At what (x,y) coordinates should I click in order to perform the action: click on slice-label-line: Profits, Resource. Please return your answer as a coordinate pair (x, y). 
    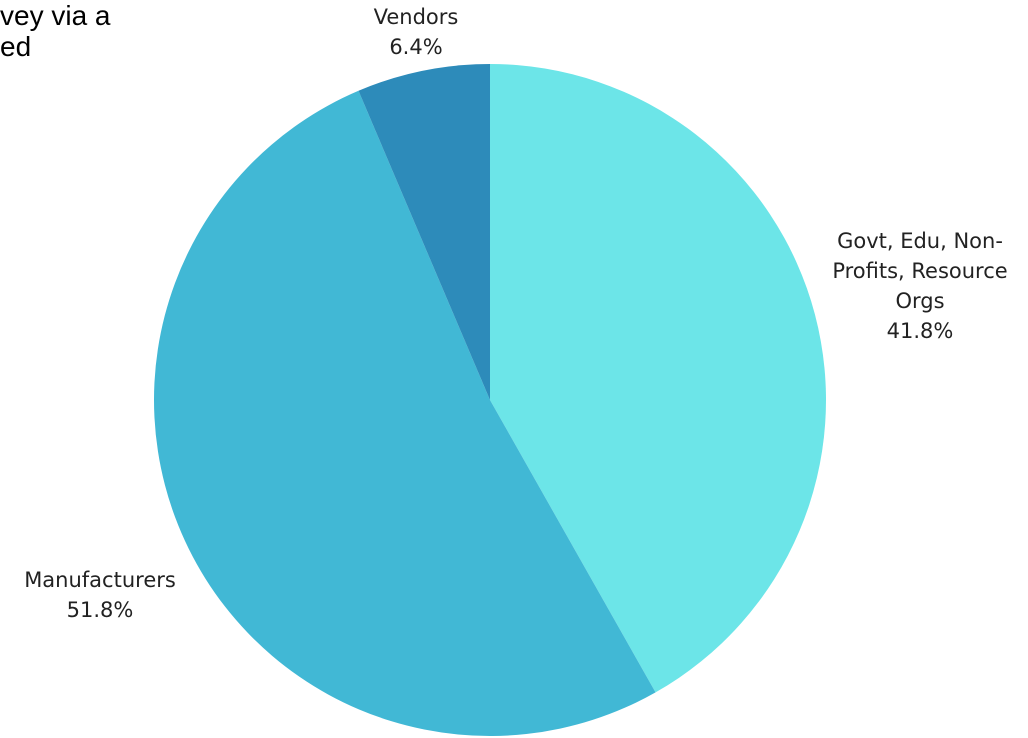
    Looking at the image, I should click on (920, 271).